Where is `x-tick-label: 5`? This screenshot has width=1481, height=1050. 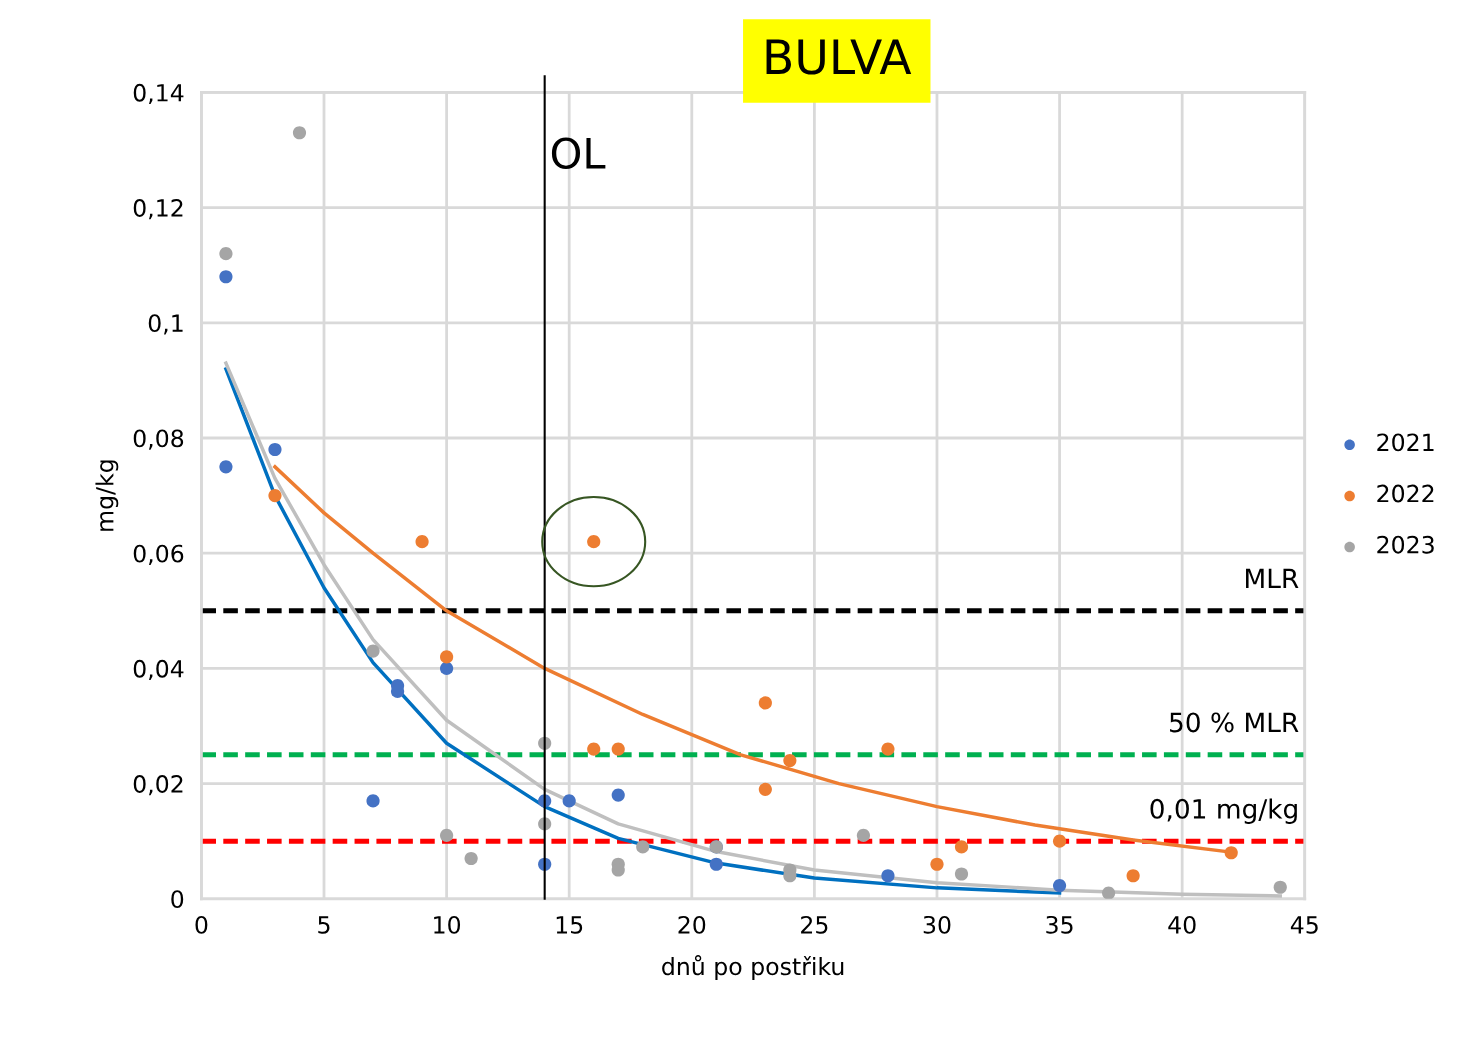
x-tick-label: 5 is located at coordinates (324, 925).